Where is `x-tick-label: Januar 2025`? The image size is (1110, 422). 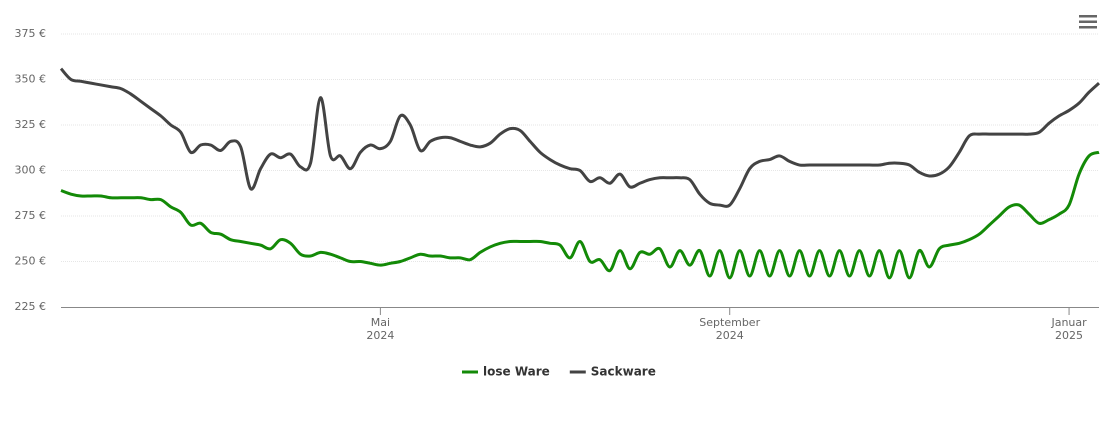 x-tick-label: Januar 2025 is located at coordinates (1068, 329).